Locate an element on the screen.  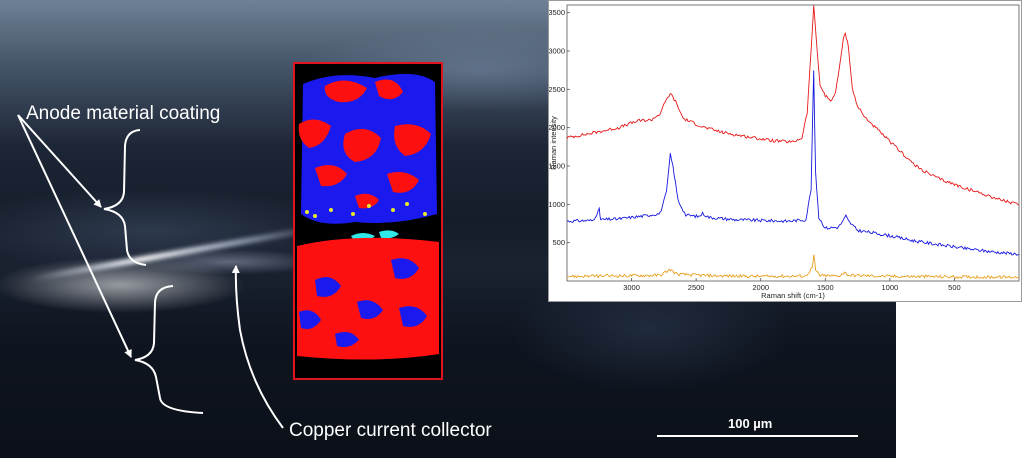
y-tick-label: 3000 is located at coordinates (557, 51).